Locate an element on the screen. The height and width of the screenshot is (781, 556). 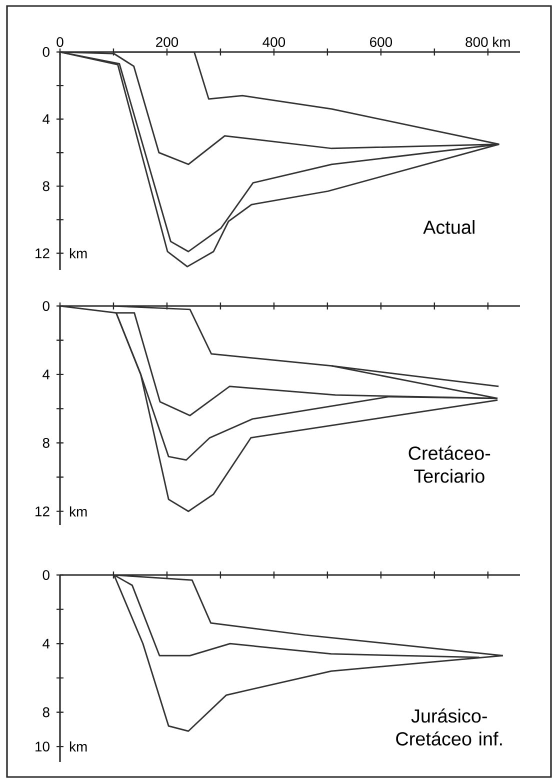
text: Actual is located at coordinates (448, 227).